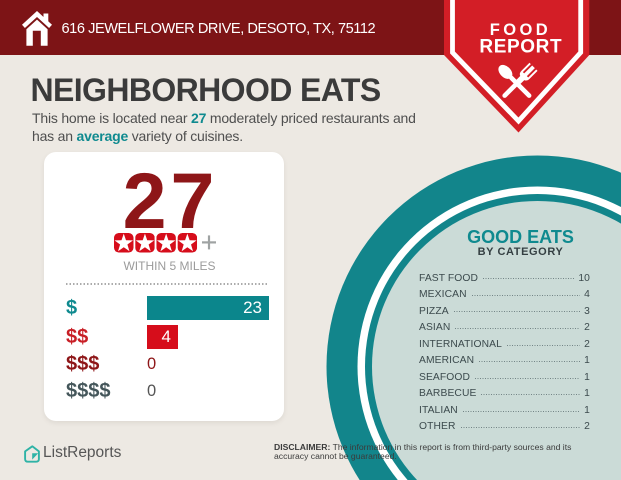 The height and width of the screenshot is (480, 621). What do you see at coordinates (520, 30) in the screenshot?
I see `svg-text: FOOD` at bounding box center [520, 30].